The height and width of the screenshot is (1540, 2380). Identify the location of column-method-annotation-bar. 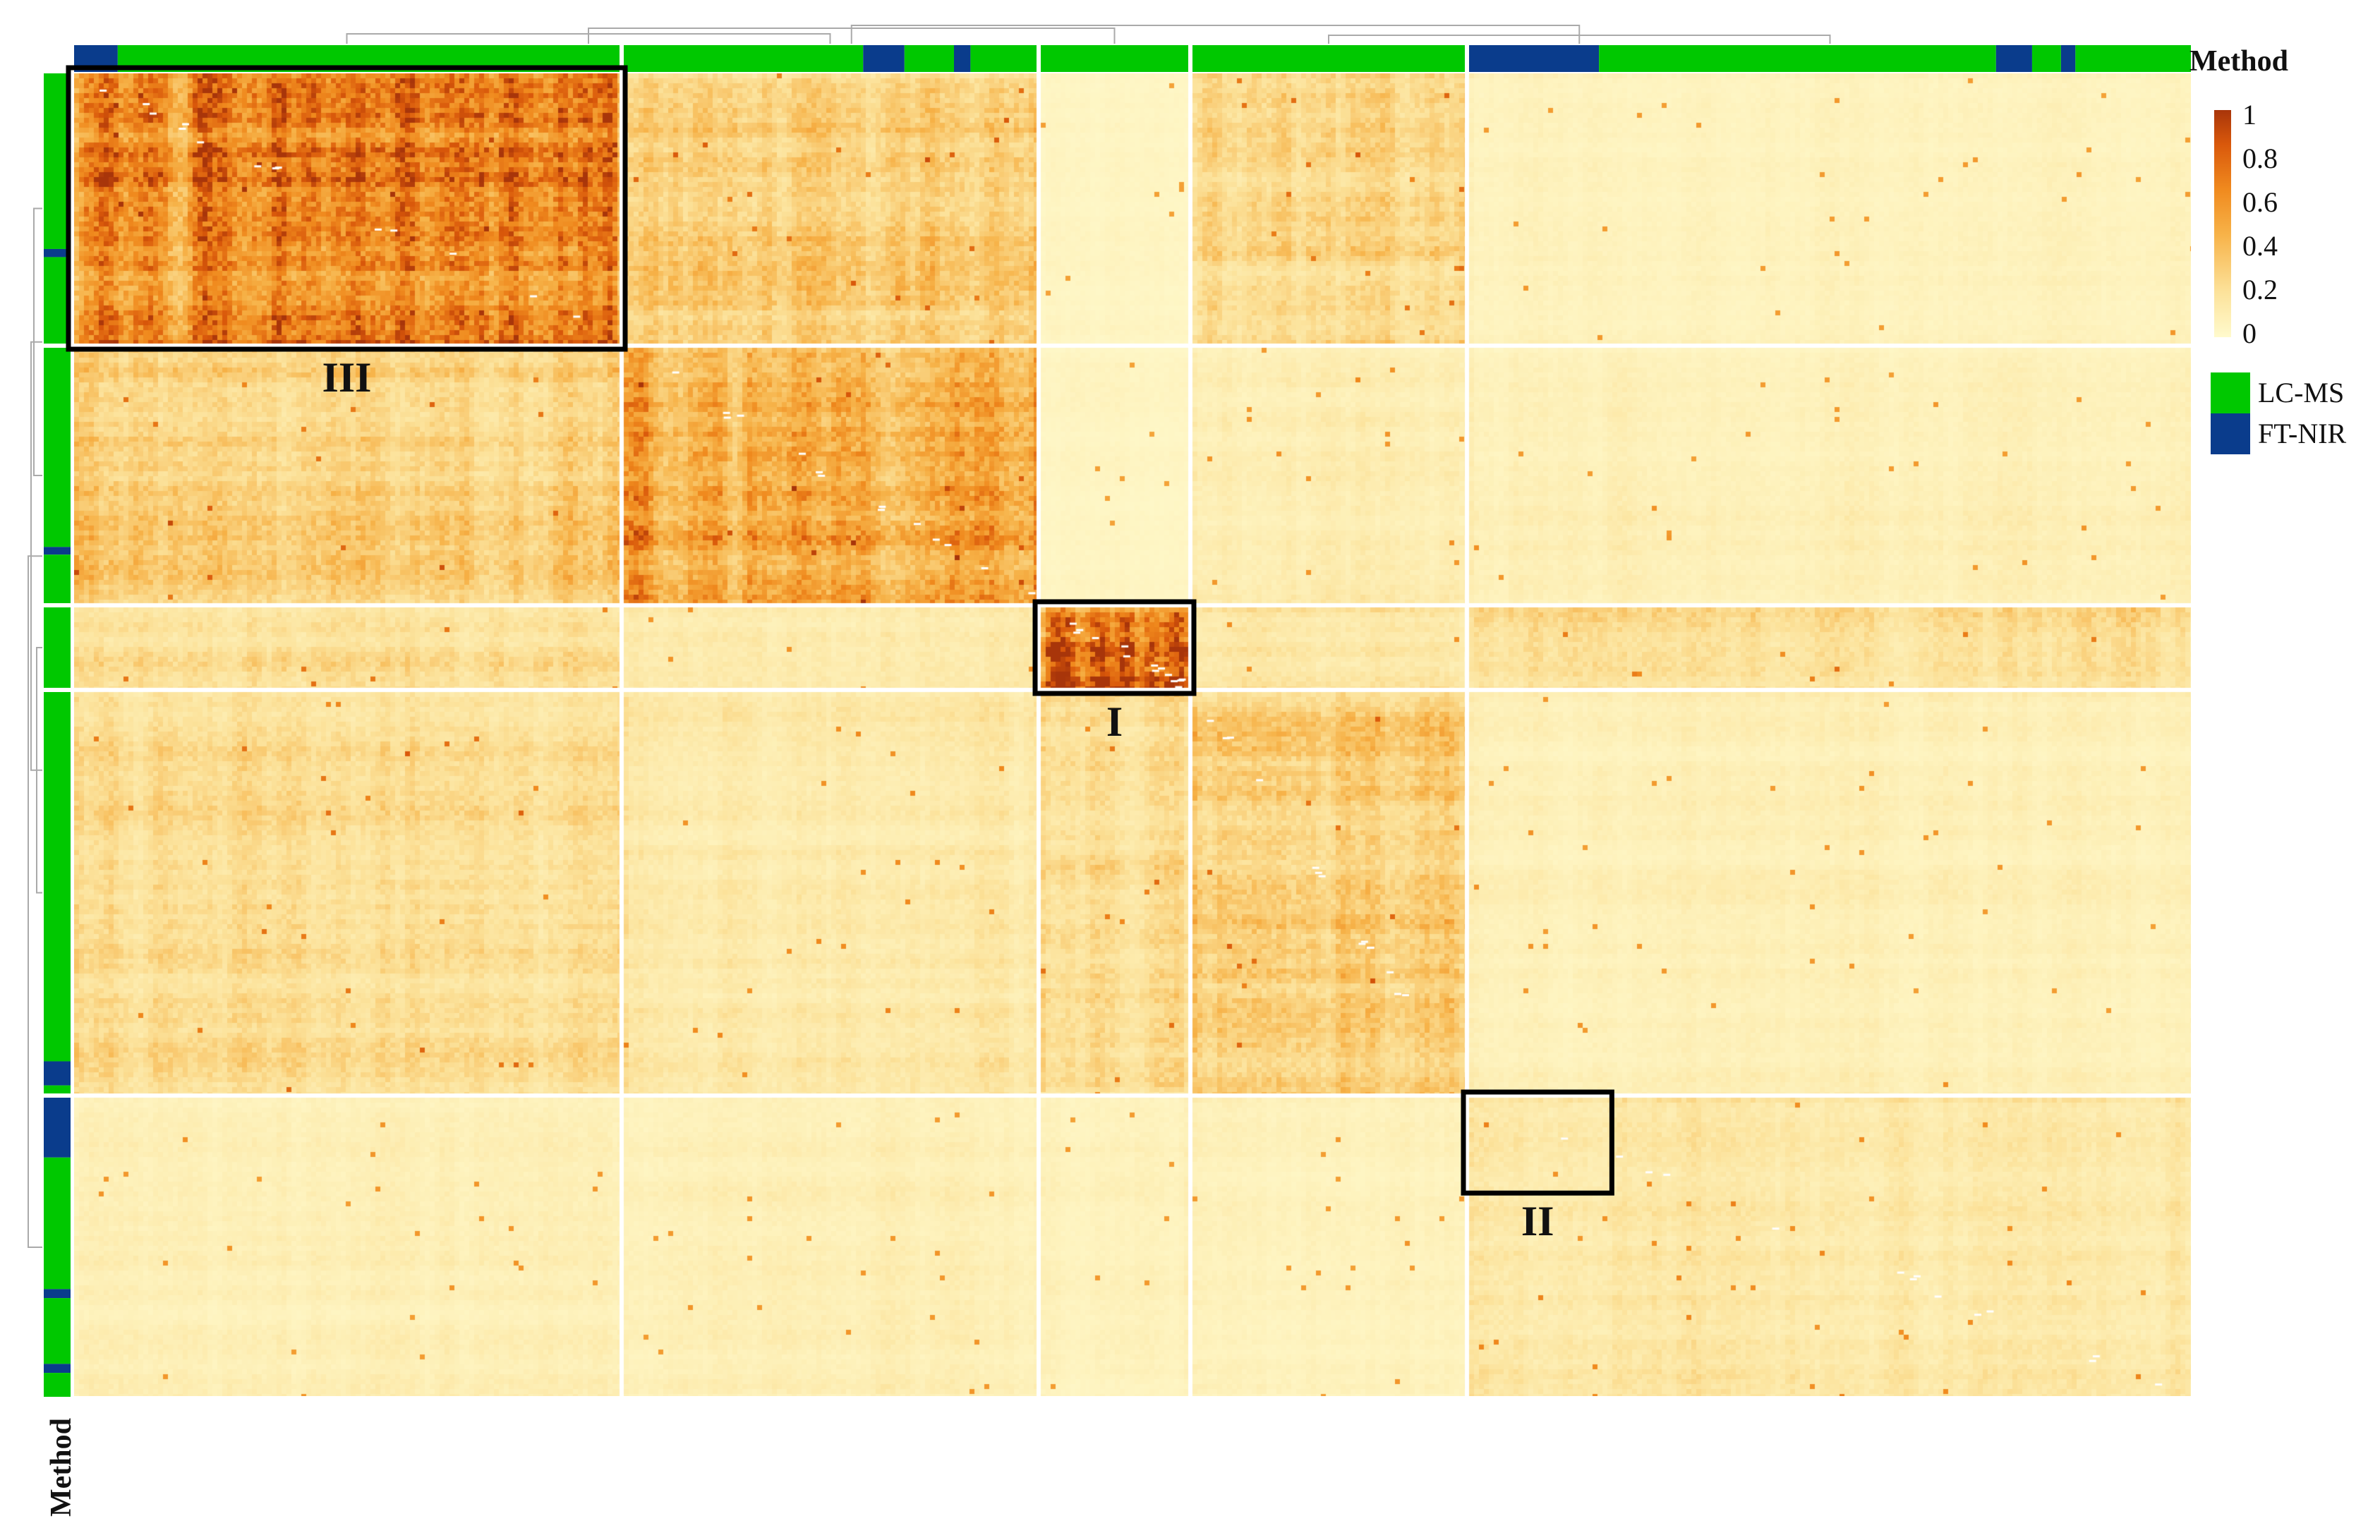
(1133, 58).